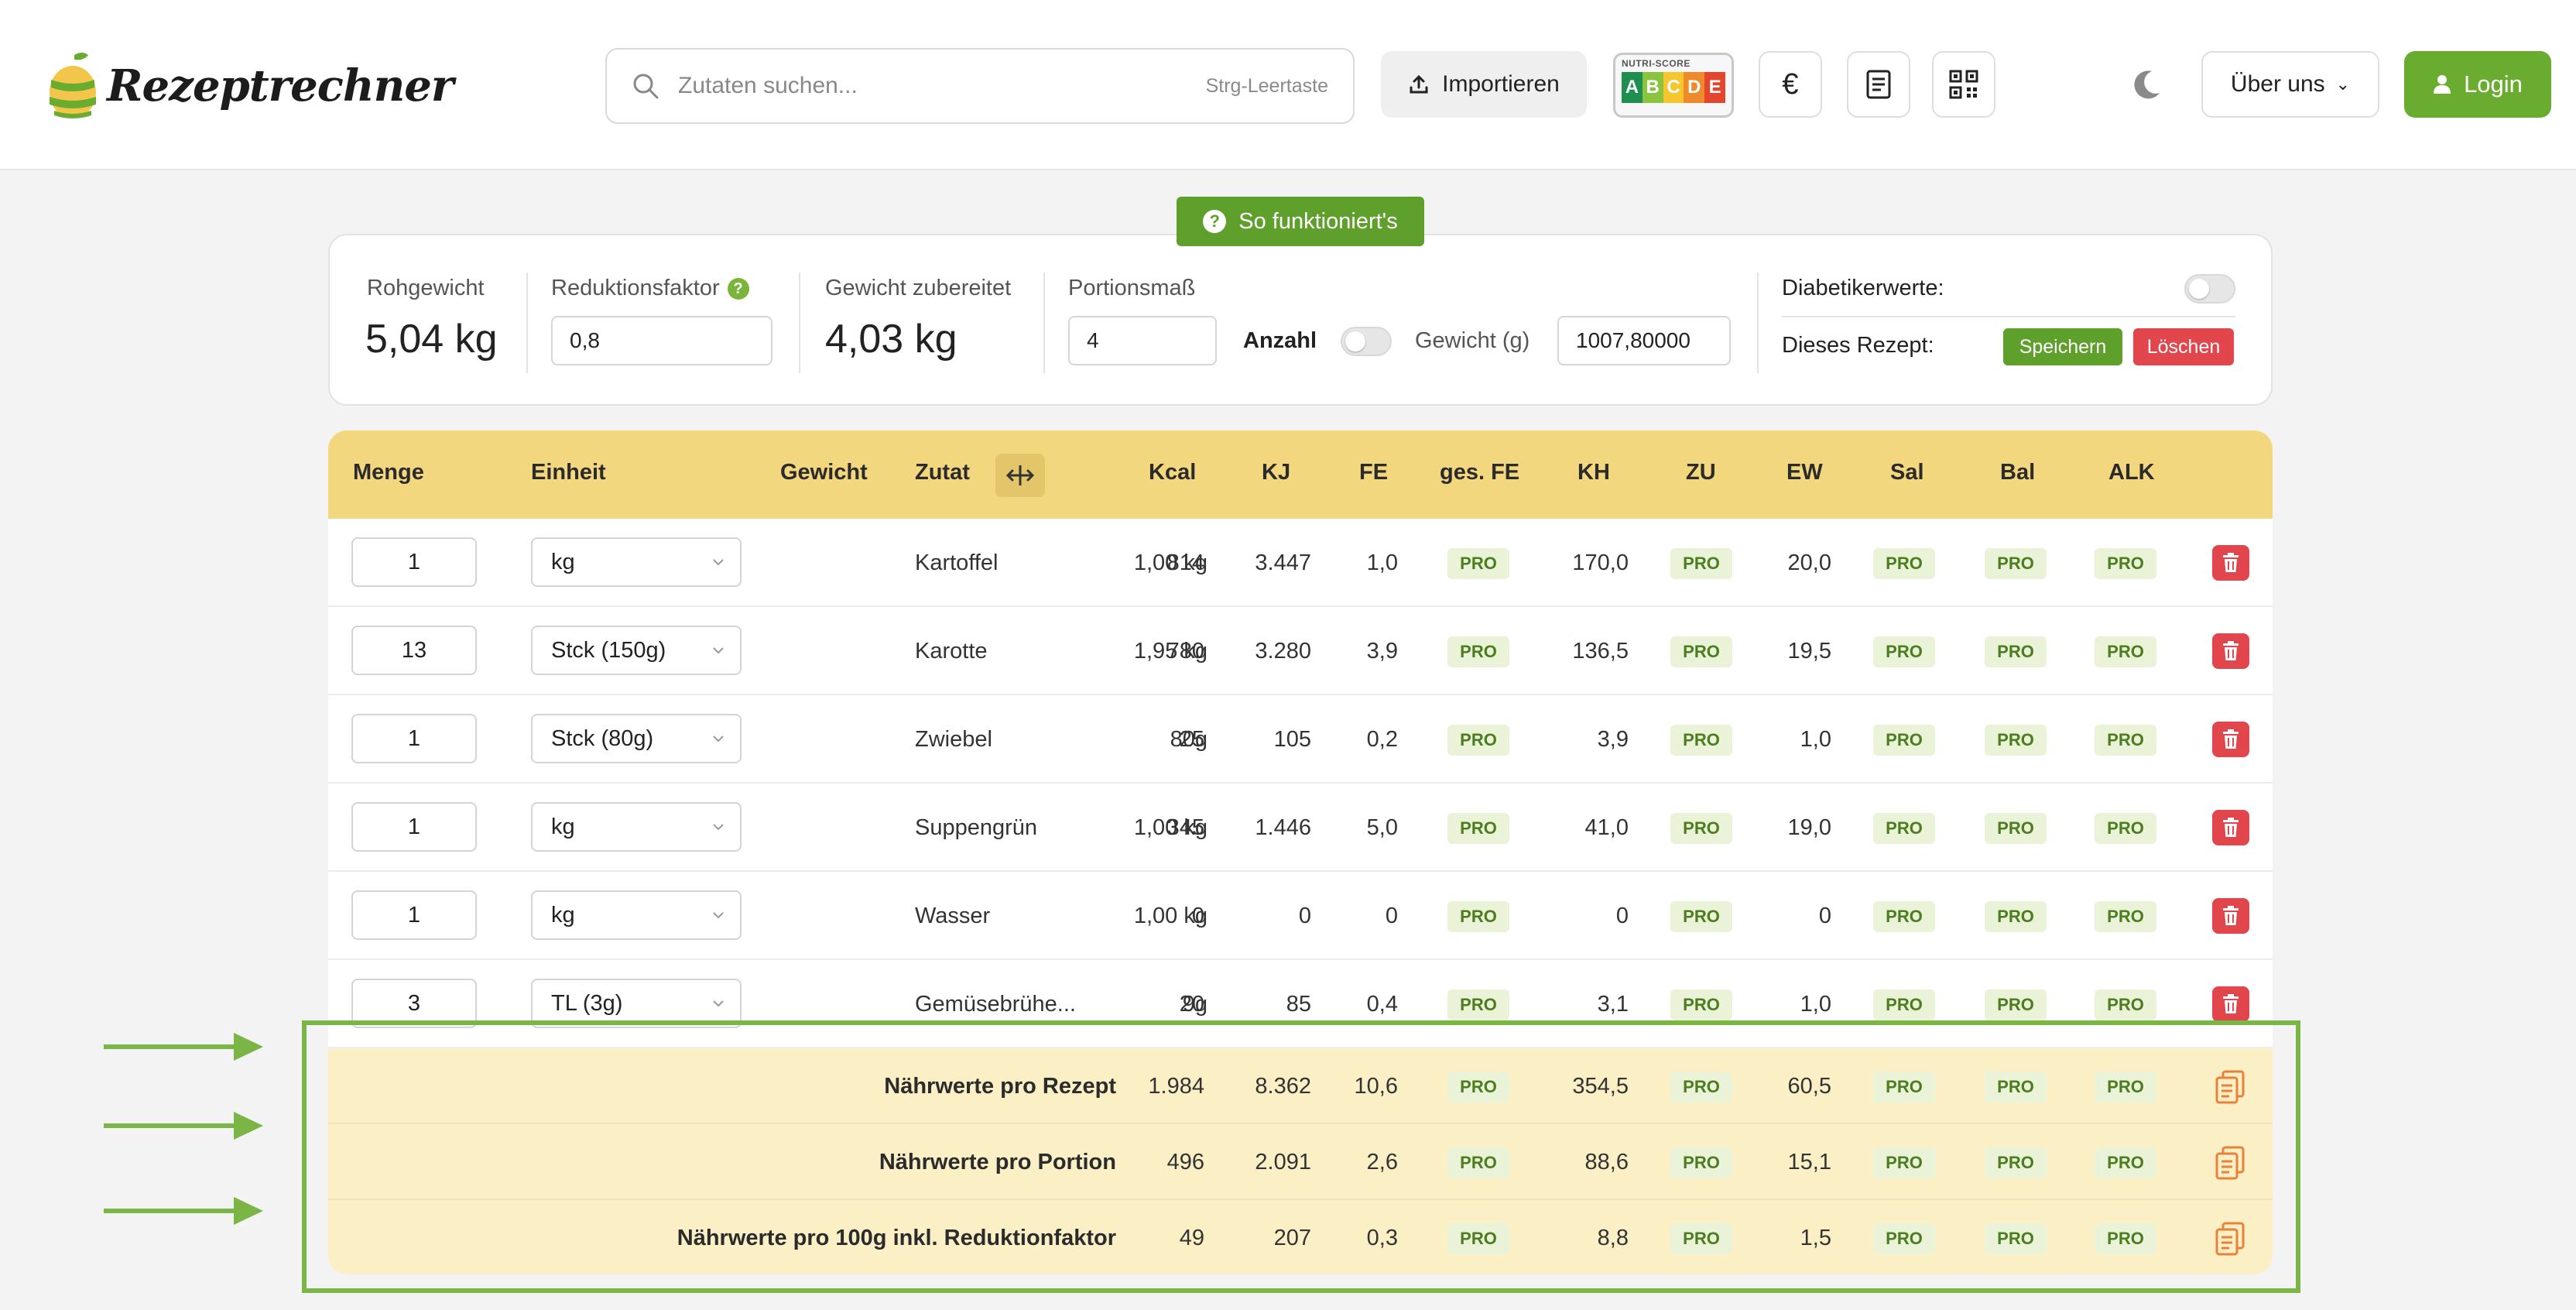  I want to click on portion-mode-toggle, so click(1366, 341).